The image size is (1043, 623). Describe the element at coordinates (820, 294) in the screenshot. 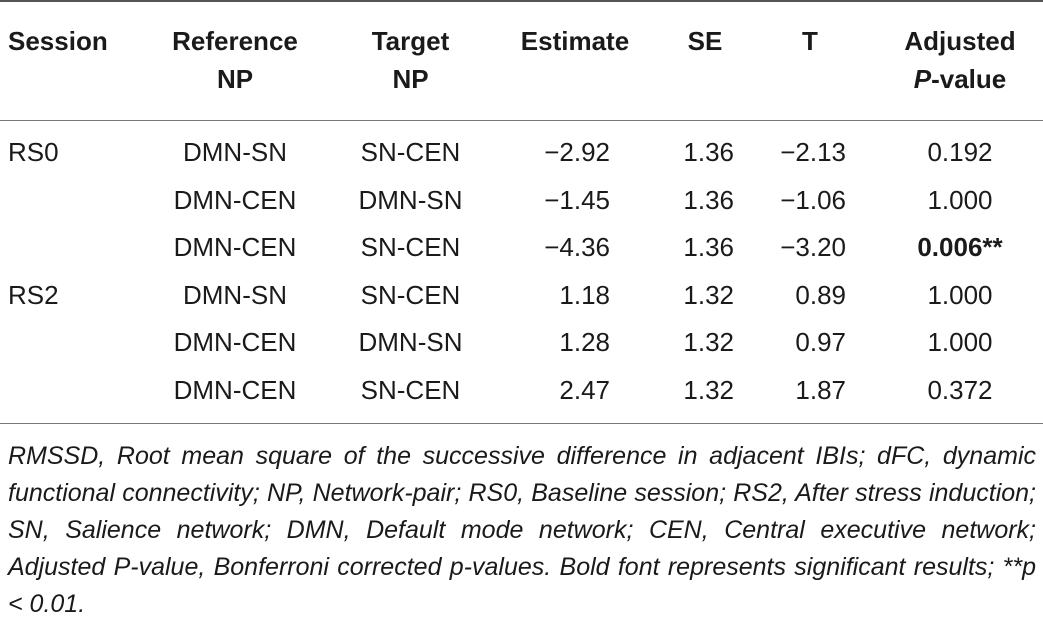

I see `cell-t: 0.89` at that location.